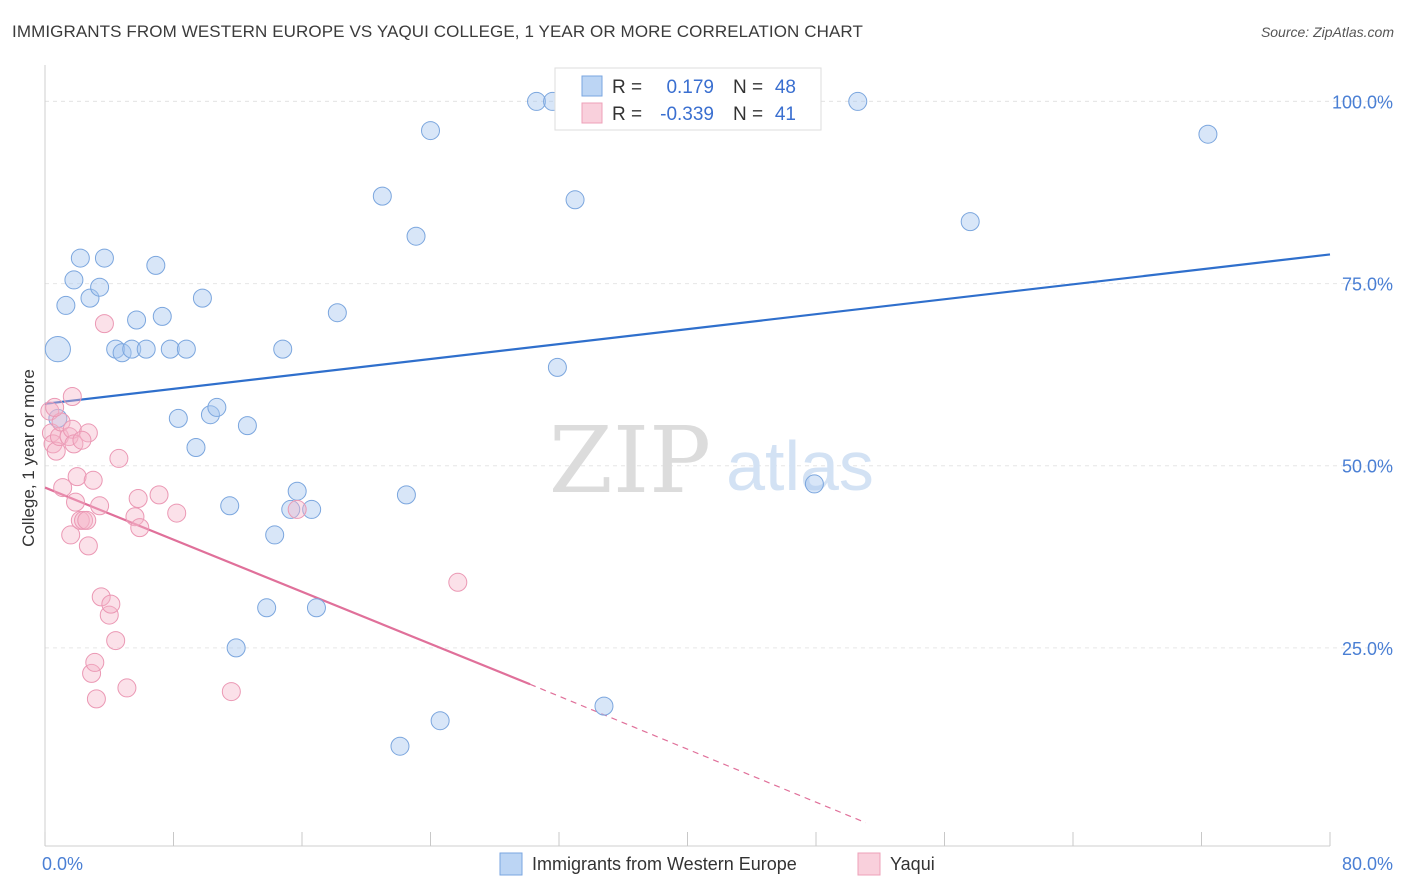 This screenshot has height=892, width=1406. What do you see at coordinates (785, 114) in the screenshot?
I see `stats-n-value-pink: 41` at bounding box center [785, 114].